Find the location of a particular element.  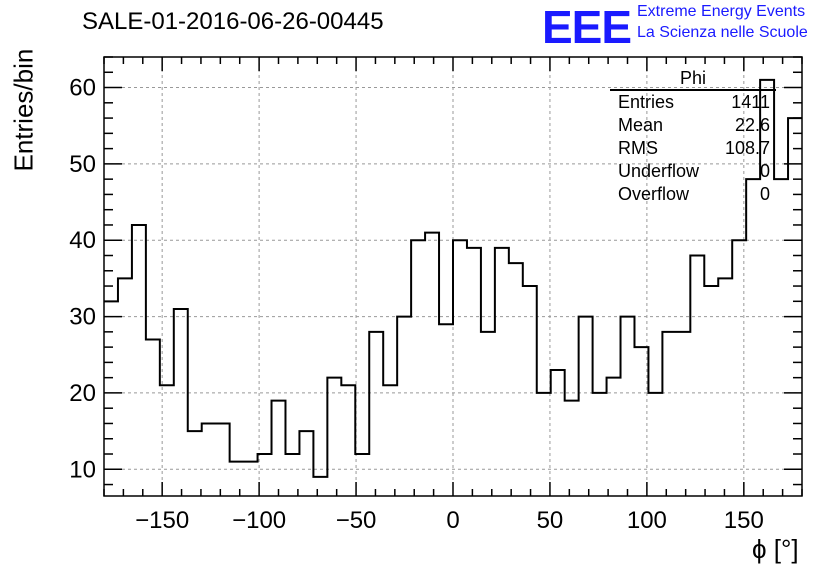

x-tick-label: 100 is located at coordinates (647, 520).